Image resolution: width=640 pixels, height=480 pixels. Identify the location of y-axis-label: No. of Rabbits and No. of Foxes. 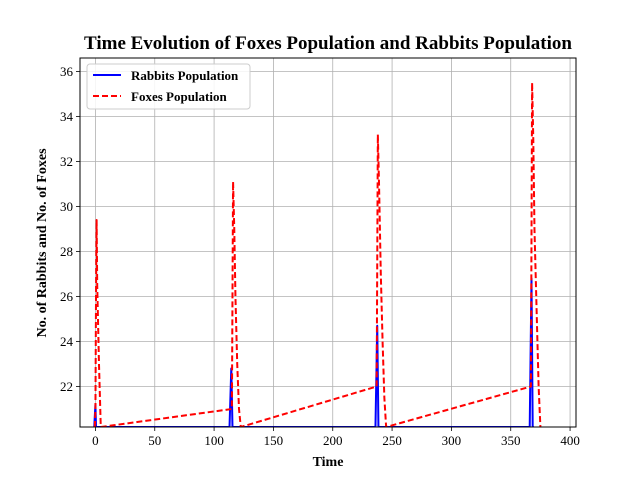
(42, 243).